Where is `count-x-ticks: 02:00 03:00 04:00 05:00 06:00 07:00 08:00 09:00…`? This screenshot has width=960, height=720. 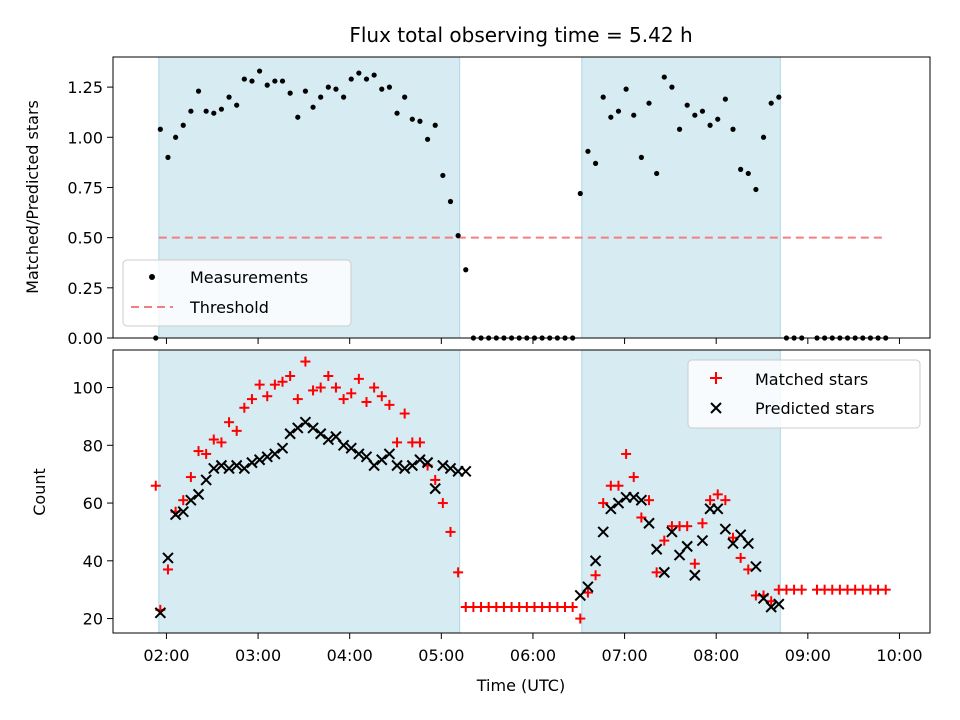
count-x-ticks: 02:00 03:00 04:00 05:00 06:00 07:00 08:00 09:00… is located at coordinates (533, 649).